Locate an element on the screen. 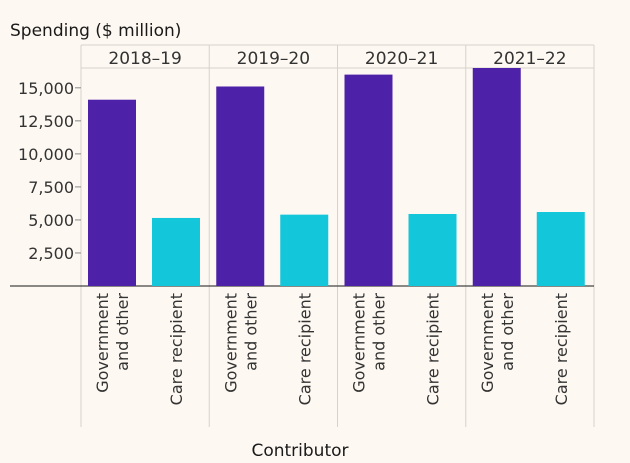  panel-headers: 2018–19 2019–20 2020–21 2021–22 is located at coordinates (337, 59).